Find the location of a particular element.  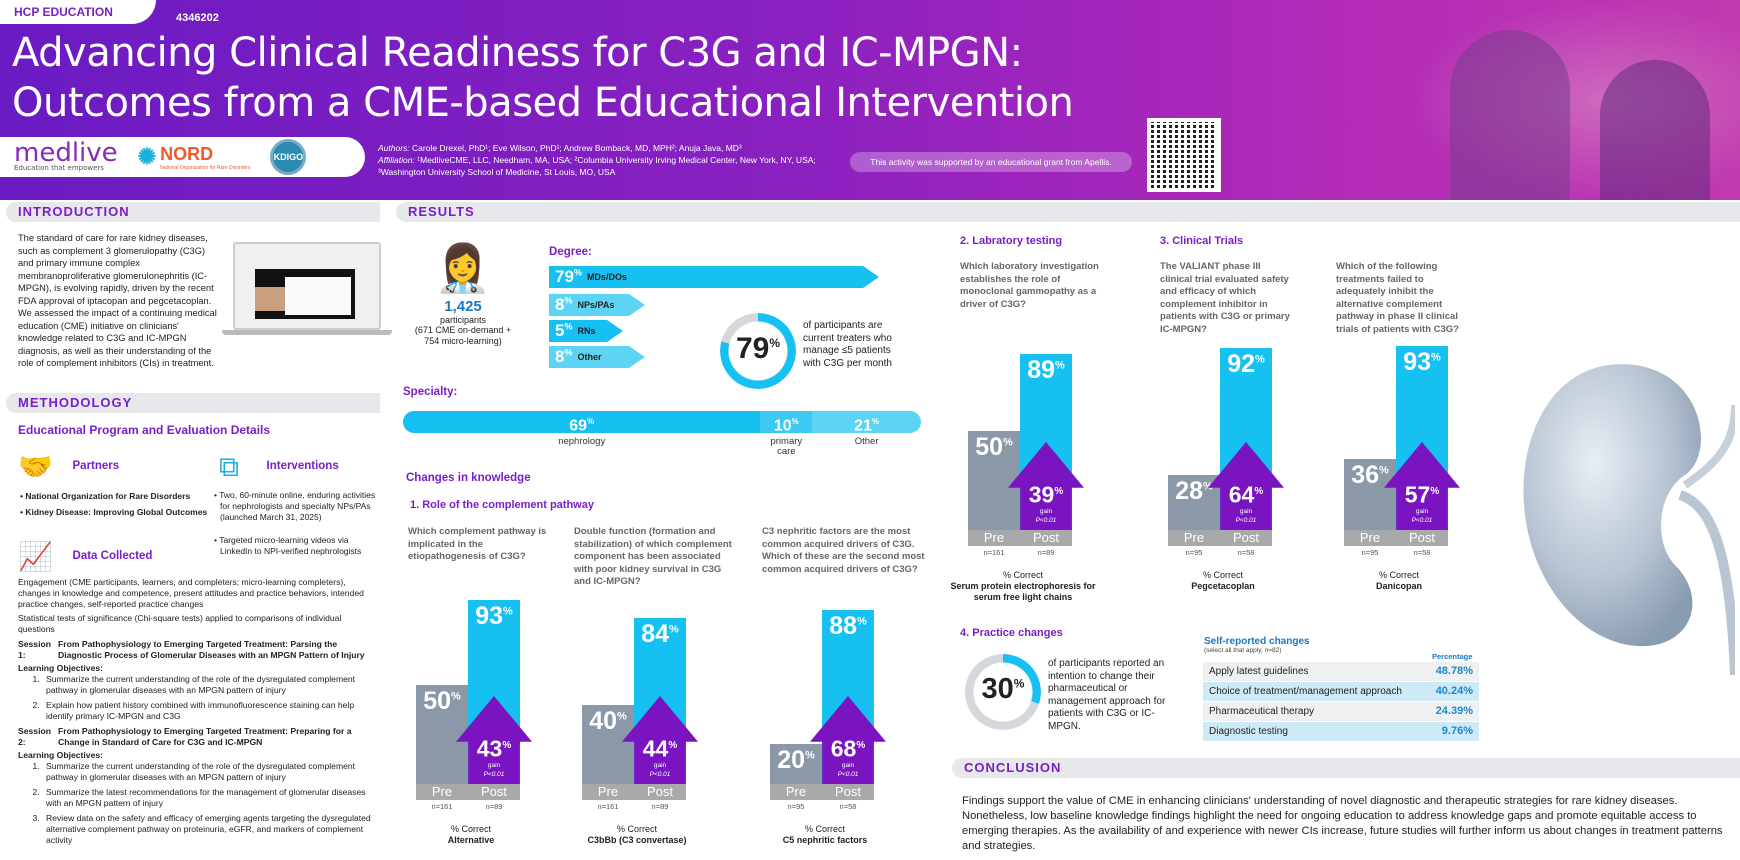

clinician-figure is located at coordinates (1510, 115).